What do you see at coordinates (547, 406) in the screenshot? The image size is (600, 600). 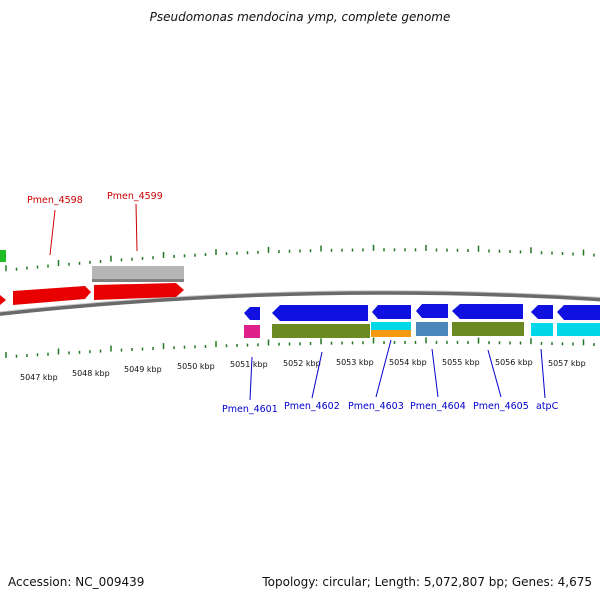 I see `gene-label-atpc: atpC` at bounding box center [547, 406].